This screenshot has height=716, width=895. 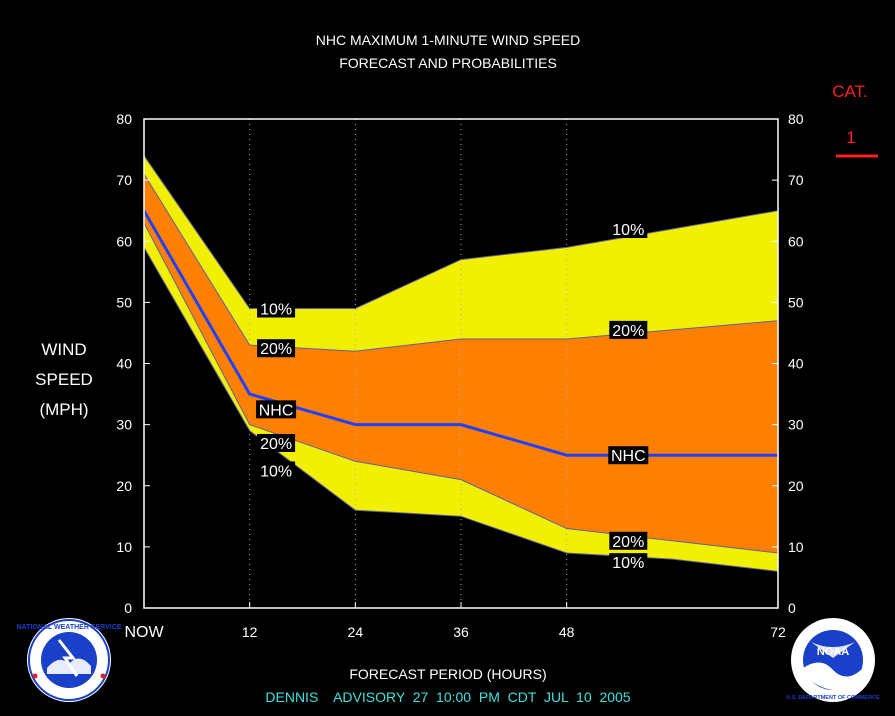 What do you see at coordinates (850, 91) in the screenshot?
I see `category-label: CAT.` at bounding box center [850, 91].